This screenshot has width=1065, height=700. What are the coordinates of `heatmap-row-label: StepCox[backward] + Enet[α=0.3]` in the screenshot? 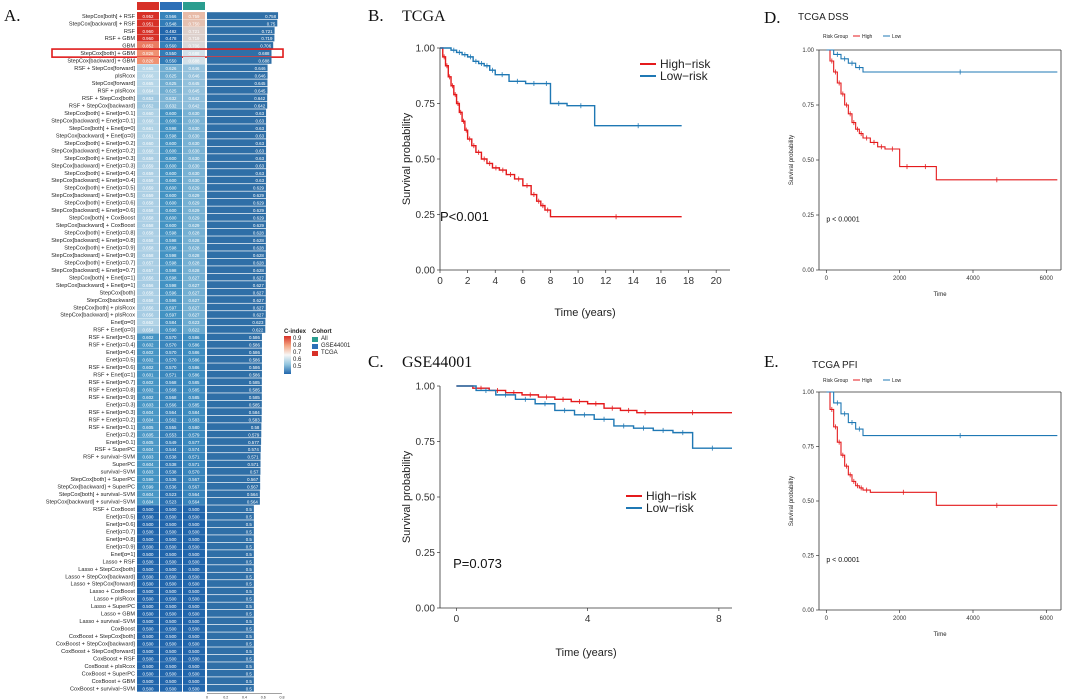 It's located at (93, 166).